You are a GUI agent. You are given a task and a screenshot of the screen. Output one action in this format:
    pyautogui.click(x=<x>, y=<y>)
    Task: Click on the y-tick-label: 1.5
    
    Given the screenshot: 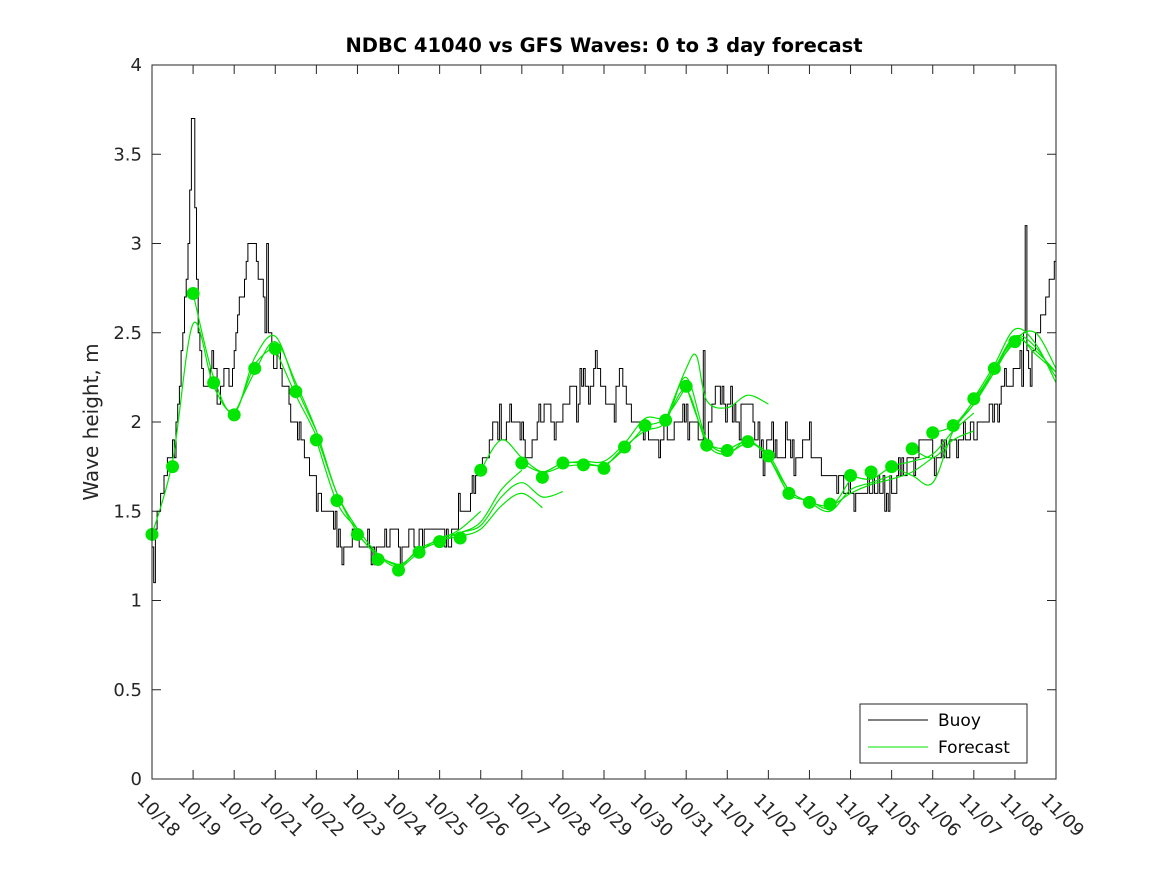 What is the action you would take?
    pyautogui.click(x=127, y=511)
    